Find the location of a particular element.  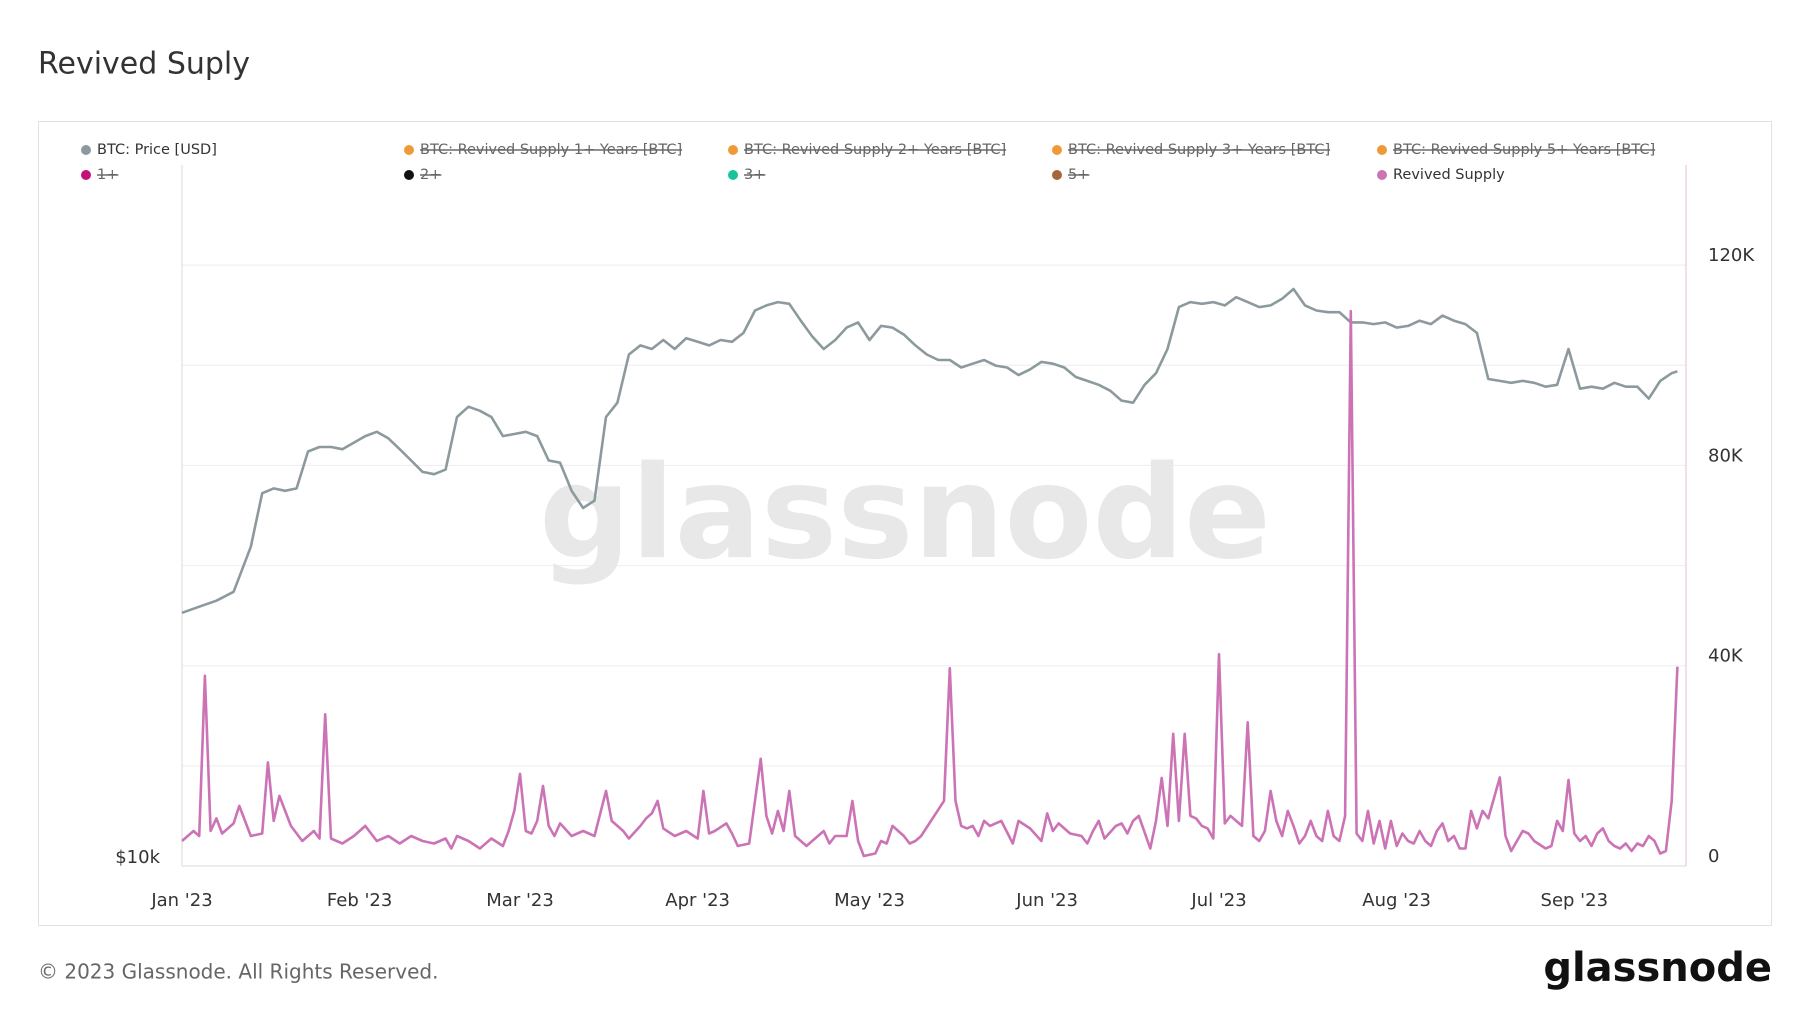

logo: glassnode is located at coordinates (1657, 968).